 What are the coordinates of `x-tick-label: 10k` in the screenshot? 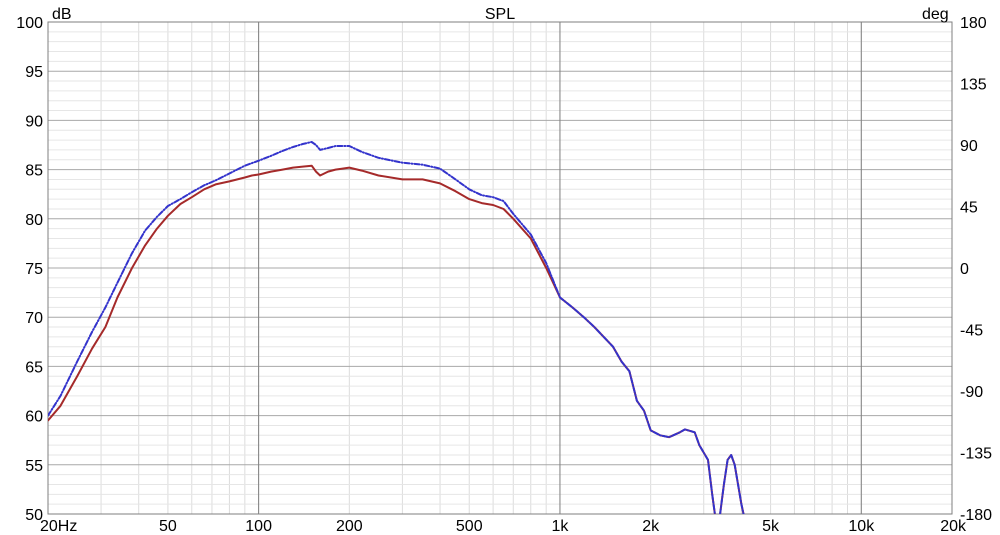 It's located at (861, 526).